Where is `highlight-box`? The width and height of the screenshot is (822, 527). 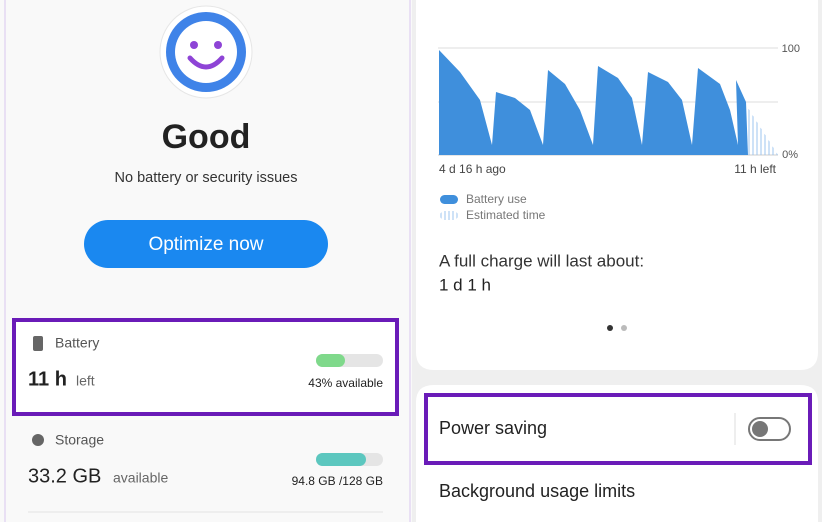 highlight-box is located at coordinates (618, 429).